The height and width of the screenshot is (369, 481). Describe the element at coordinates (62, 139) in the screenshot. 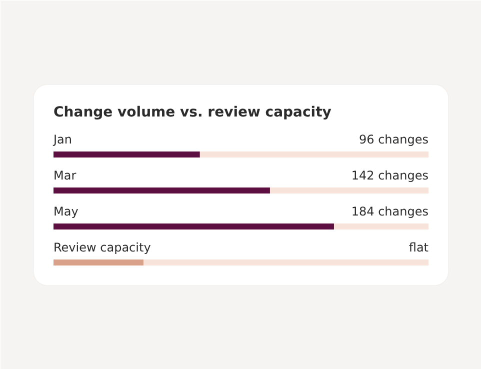

I see `y-tick-label: Jan` at that location.